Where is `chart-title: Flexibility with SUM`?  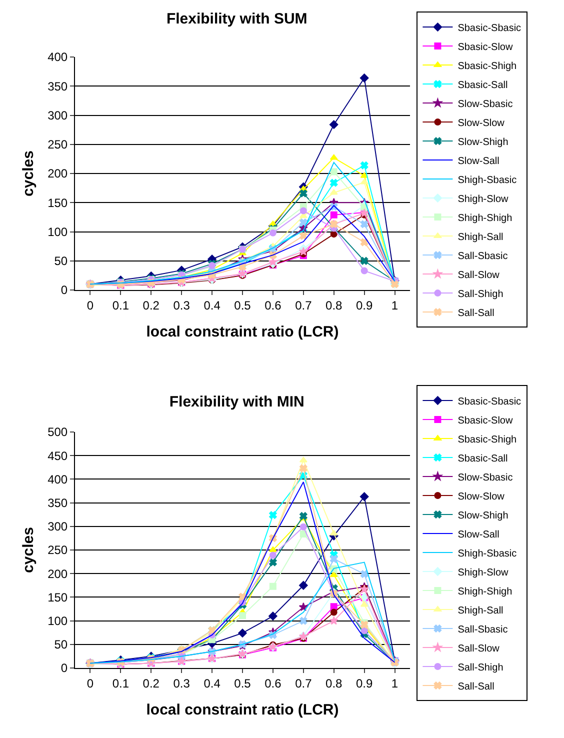 chart-title: Flexibility with SUM is located at coordinates (237, 19).